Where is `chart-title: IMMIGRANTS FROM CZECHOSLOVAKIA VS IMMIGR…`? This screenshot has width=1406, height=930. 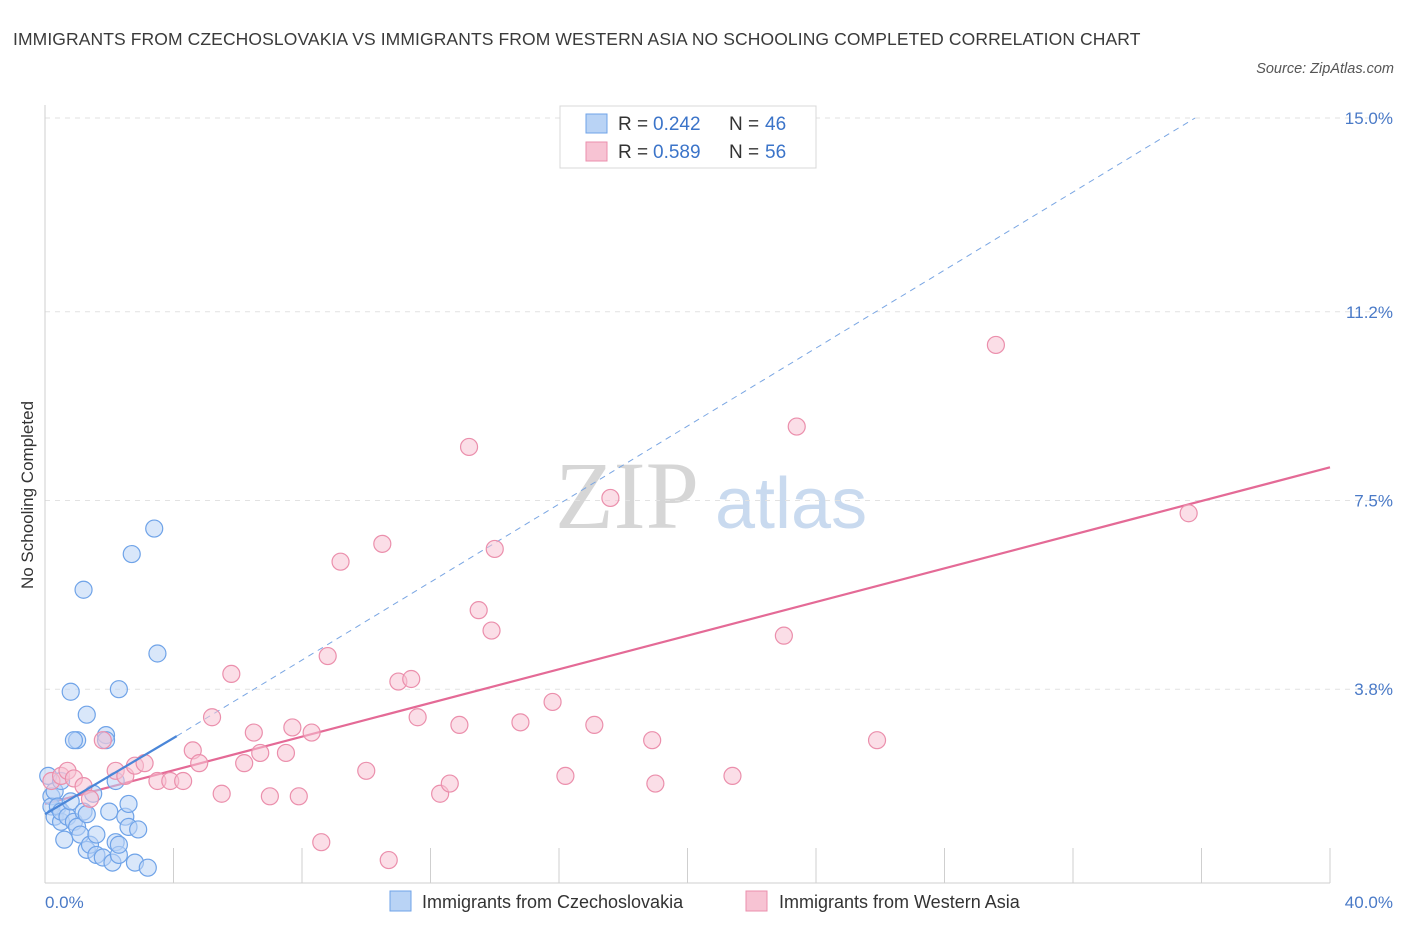 chart-title: IMMIGRANTS FROM CZECHOSLOVAKIA VS IMMIGR… is located at coordinates (577, 39).